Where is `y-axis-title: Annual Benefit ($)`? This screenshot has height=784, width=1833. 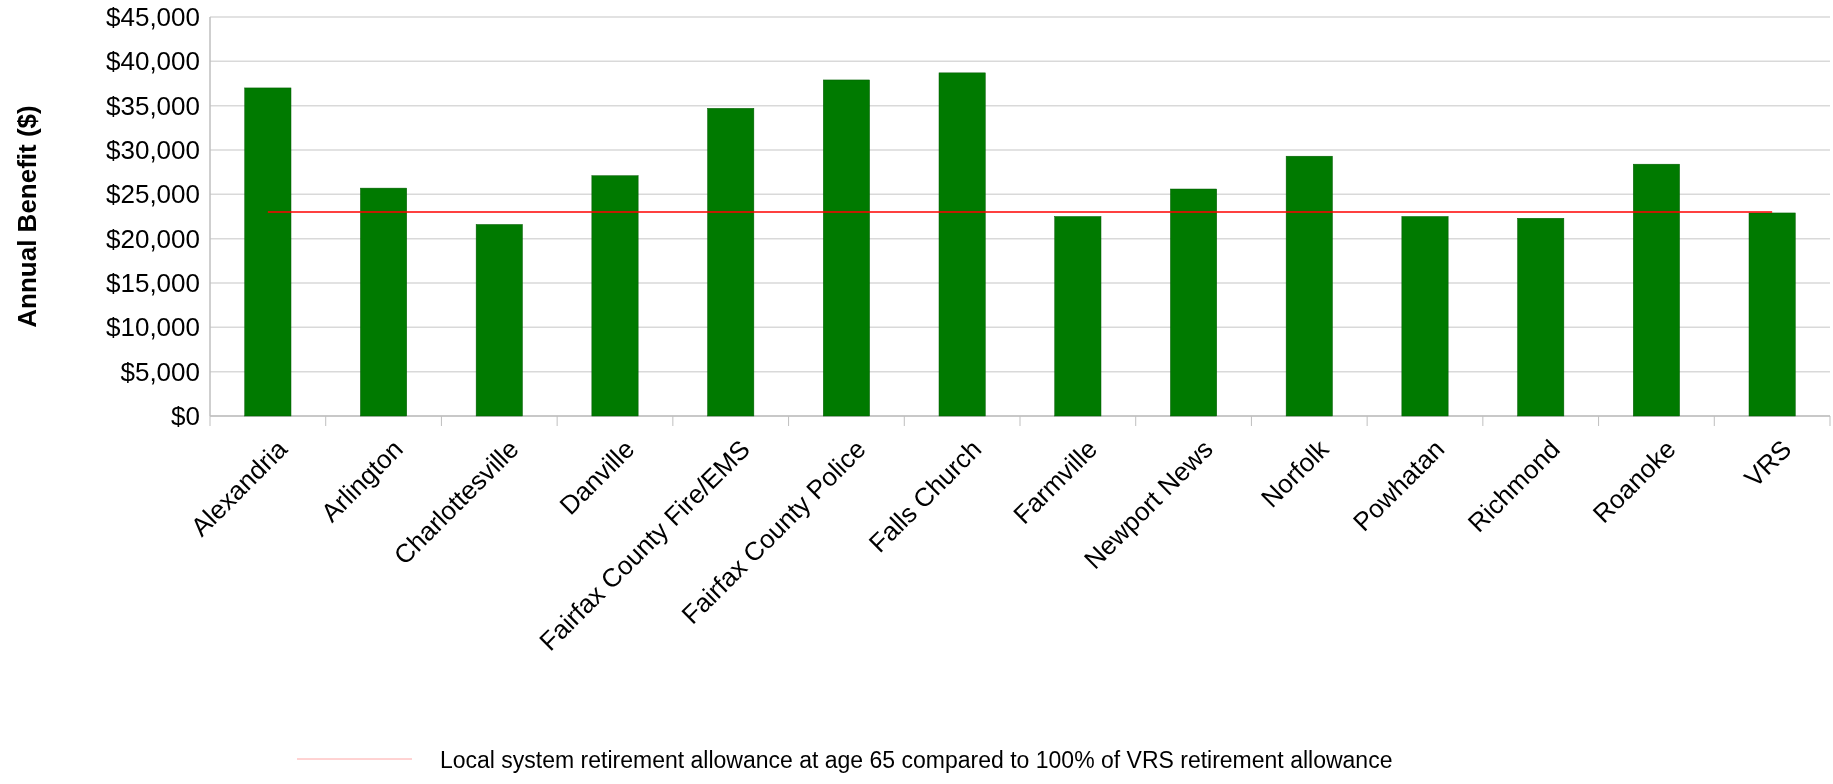
y-axis-title: Annual Benefit ($) is located at coordinates (27, 216).